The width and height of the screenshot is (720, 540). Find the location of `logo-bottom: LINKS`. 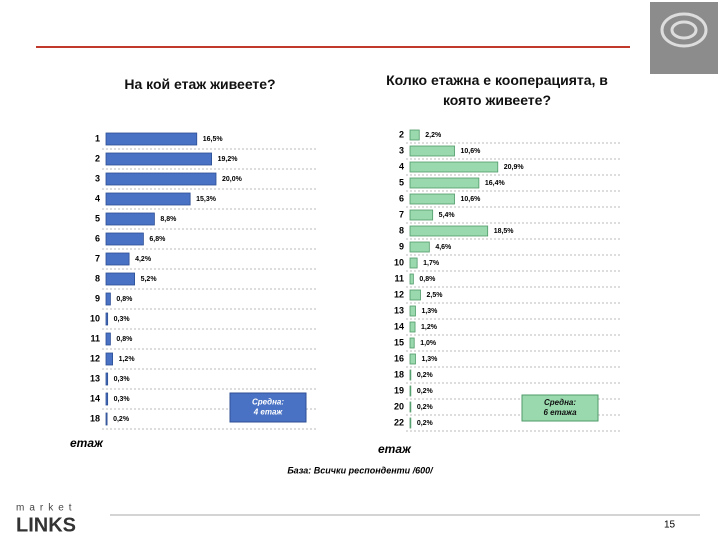

logo-bottom: LINKS is located at coordinates (46, 525).